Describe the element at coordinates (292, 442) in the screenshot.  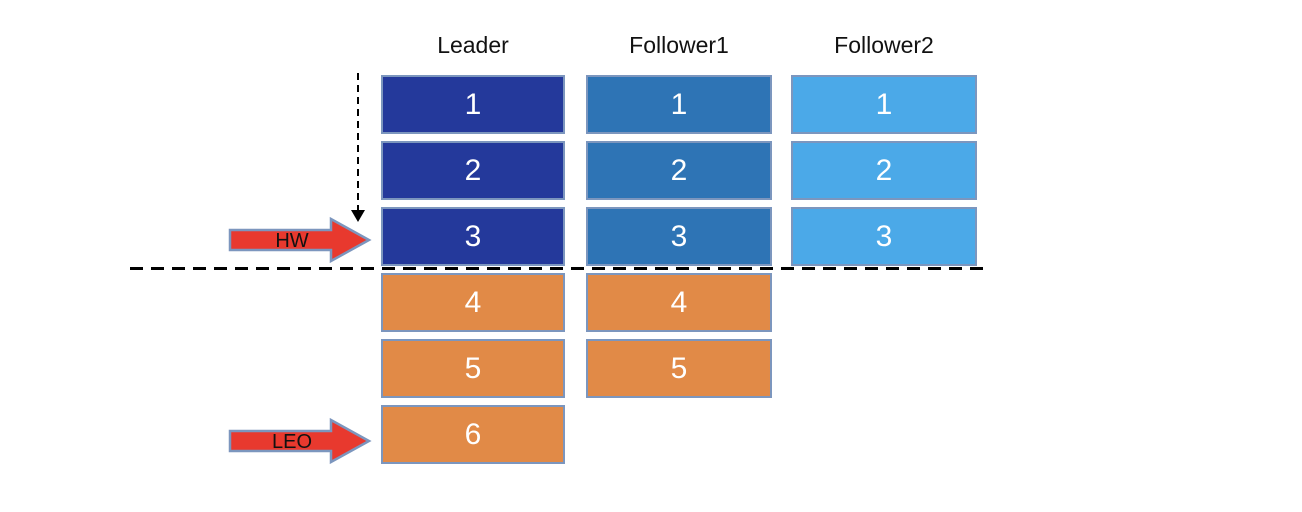
I see `leo-marker-label: LEO` at that location.